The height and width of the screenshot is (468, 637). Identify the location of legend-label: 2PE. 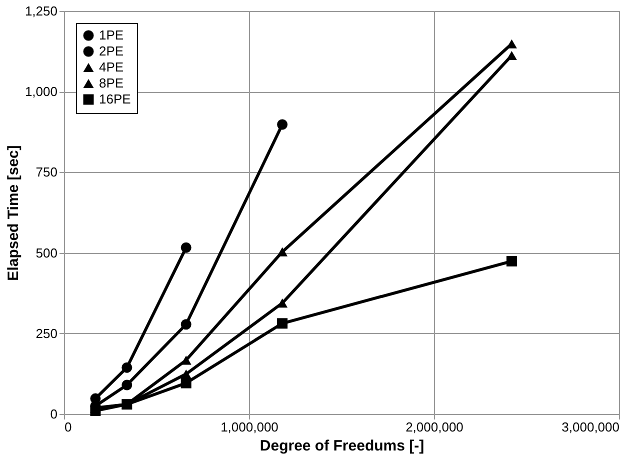
(111, 51).